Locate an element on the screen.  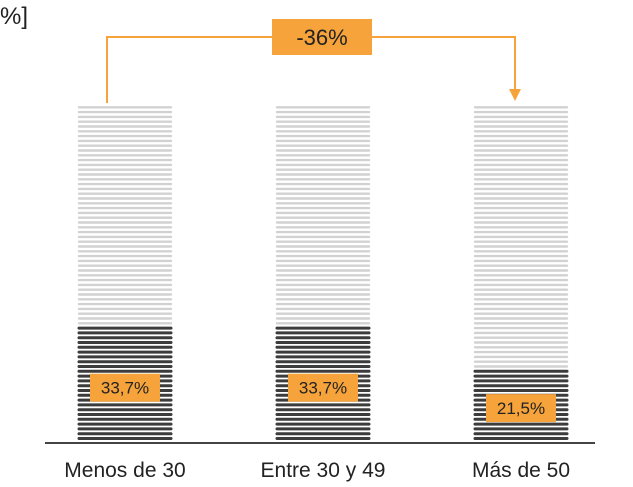
bar-2: 33,7% is located at coordinates (323, 273).